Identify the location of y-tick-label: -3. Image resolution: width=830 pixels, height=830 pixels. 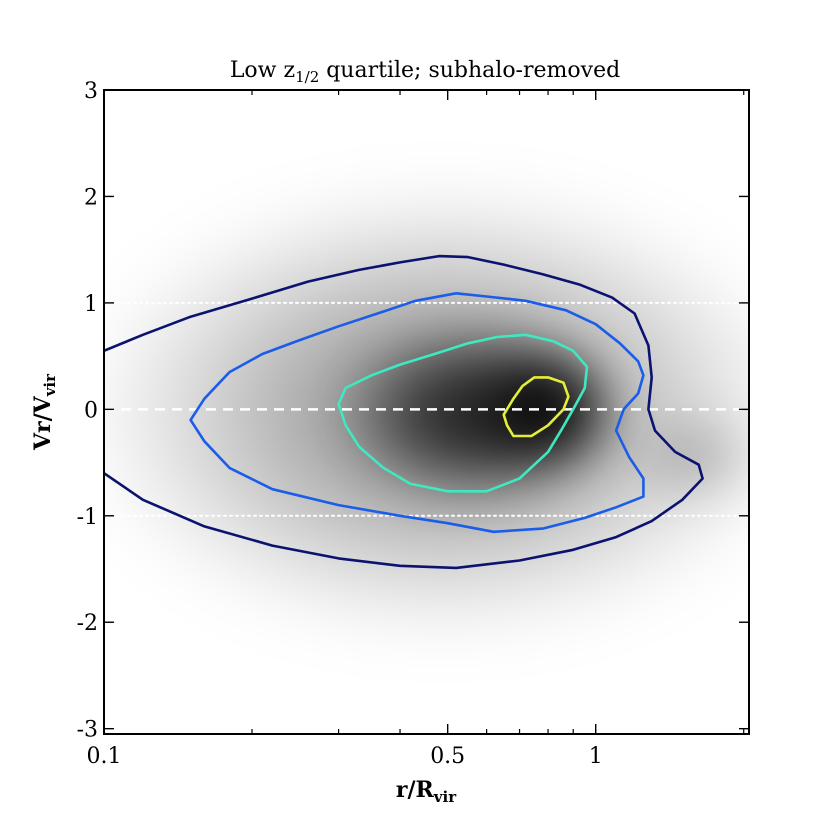
(87, 730).